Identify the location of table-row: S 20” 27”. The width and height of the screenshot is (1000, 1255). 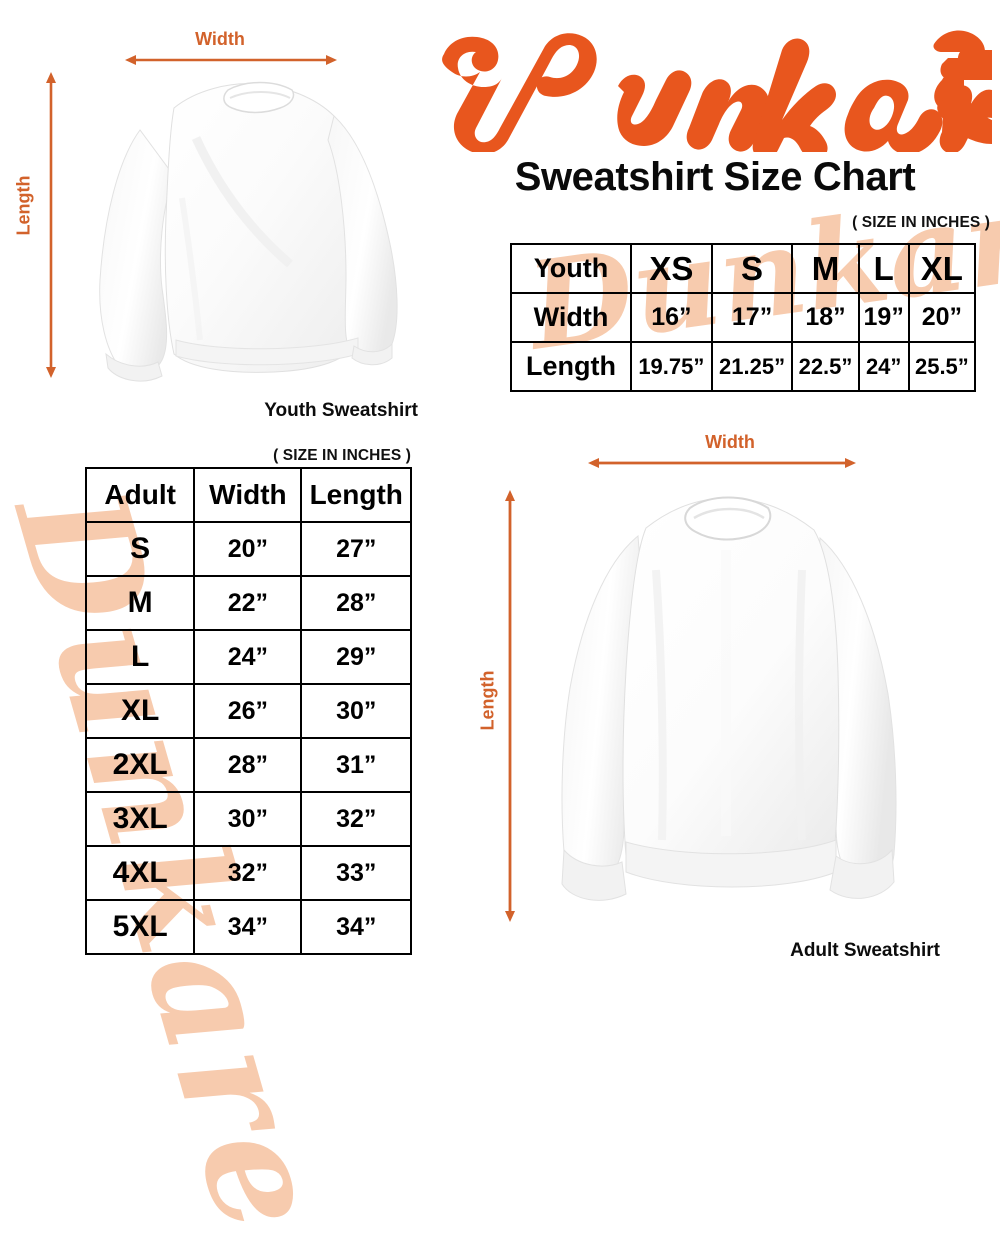
(248, 549).